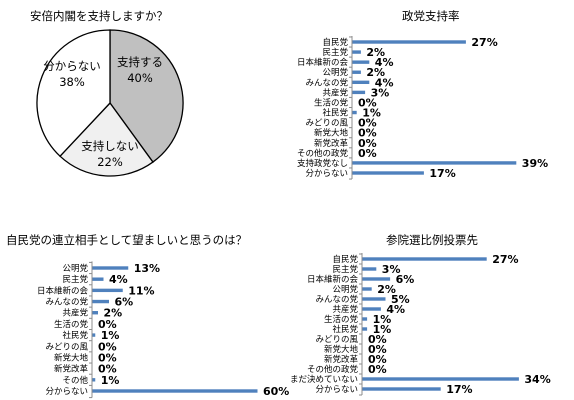 The height and width of the screenshot is (400, 574). Describe the element at coordinates (72, 66) in the screenshot. I see `pie-slice-label: 分からない` at that location.